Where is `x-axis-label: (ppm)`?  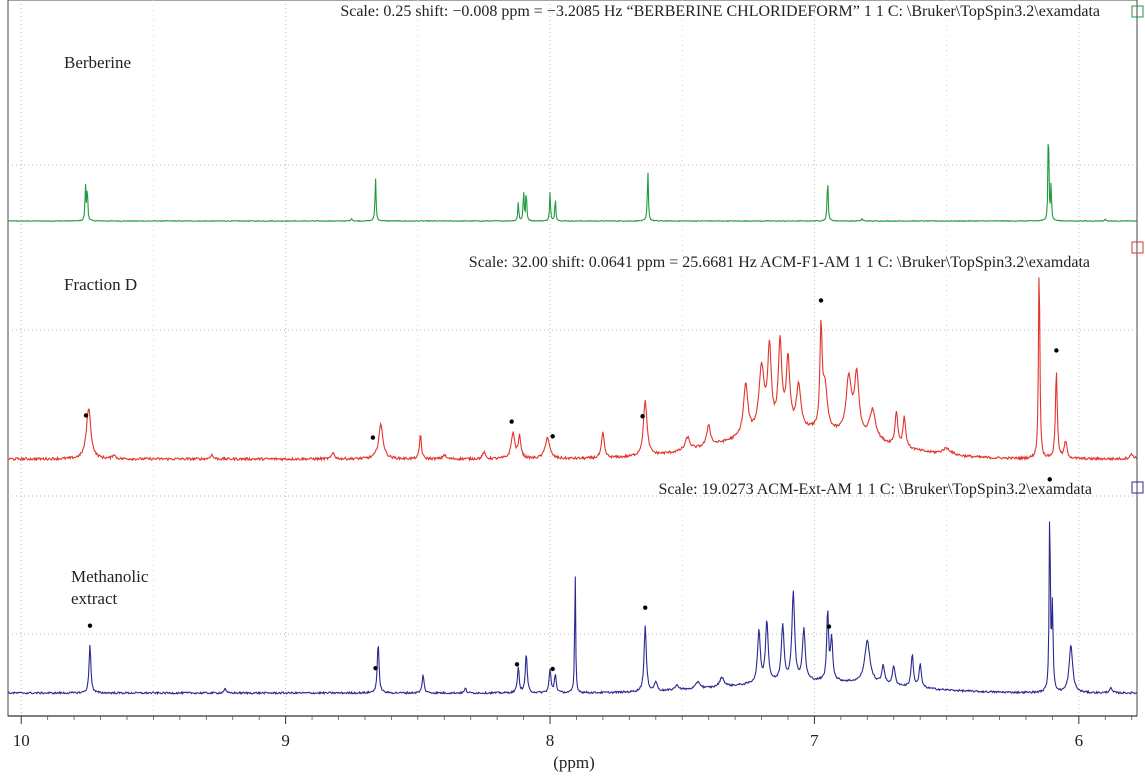 x-axis-label: (ppm) is located at coordinates (574, 762).